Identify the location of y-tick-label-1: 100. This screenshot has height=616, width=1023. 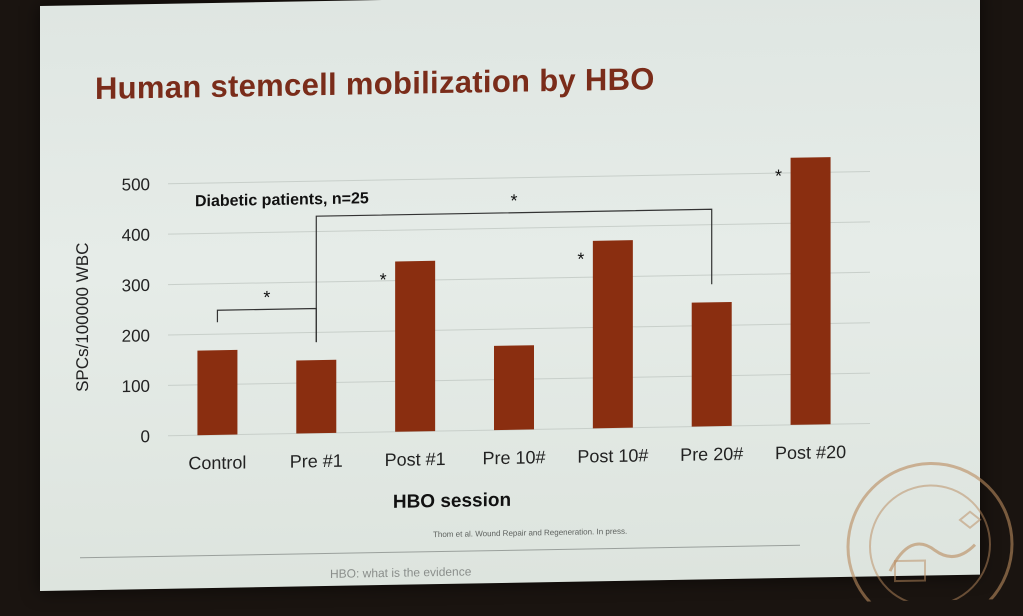
(136, 386).